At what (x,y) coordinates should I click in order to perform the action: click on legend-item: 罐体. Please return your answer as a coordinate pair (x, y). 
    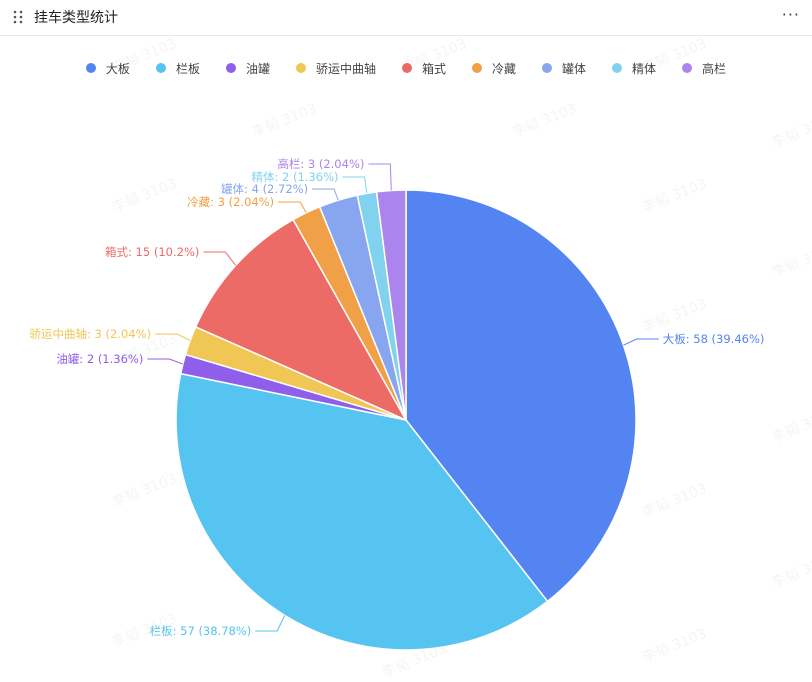
    Looking at the image, I should click on (564, 68).